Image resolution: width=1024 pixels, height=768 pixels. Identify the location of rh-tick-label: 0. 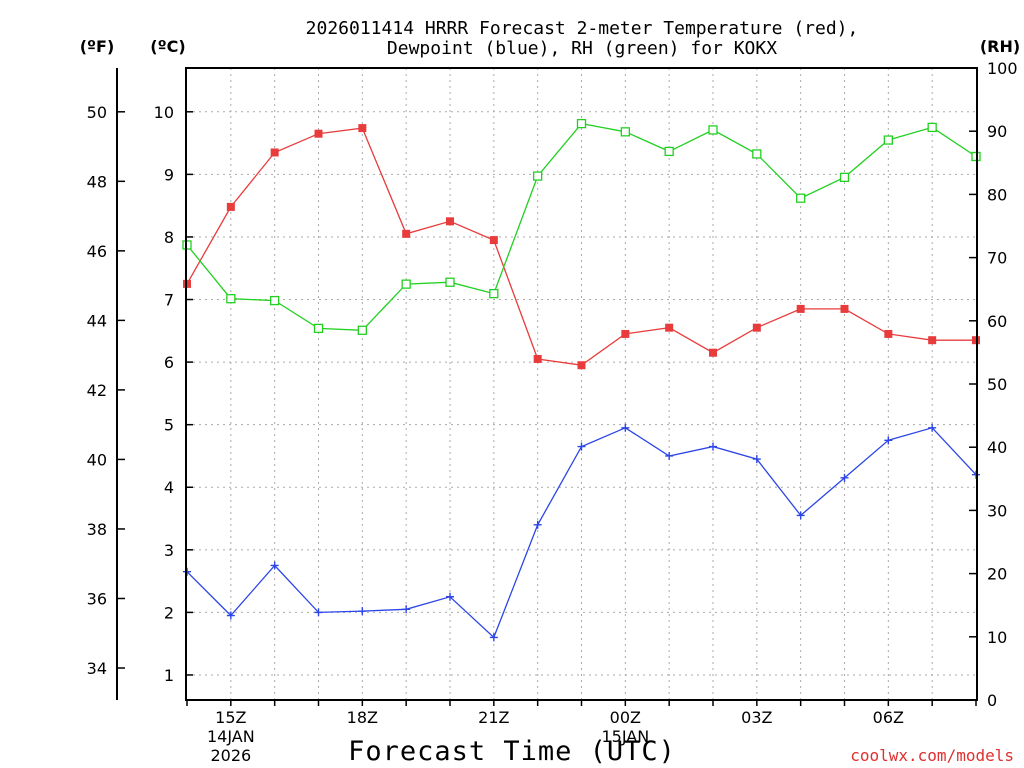
(992, 700).